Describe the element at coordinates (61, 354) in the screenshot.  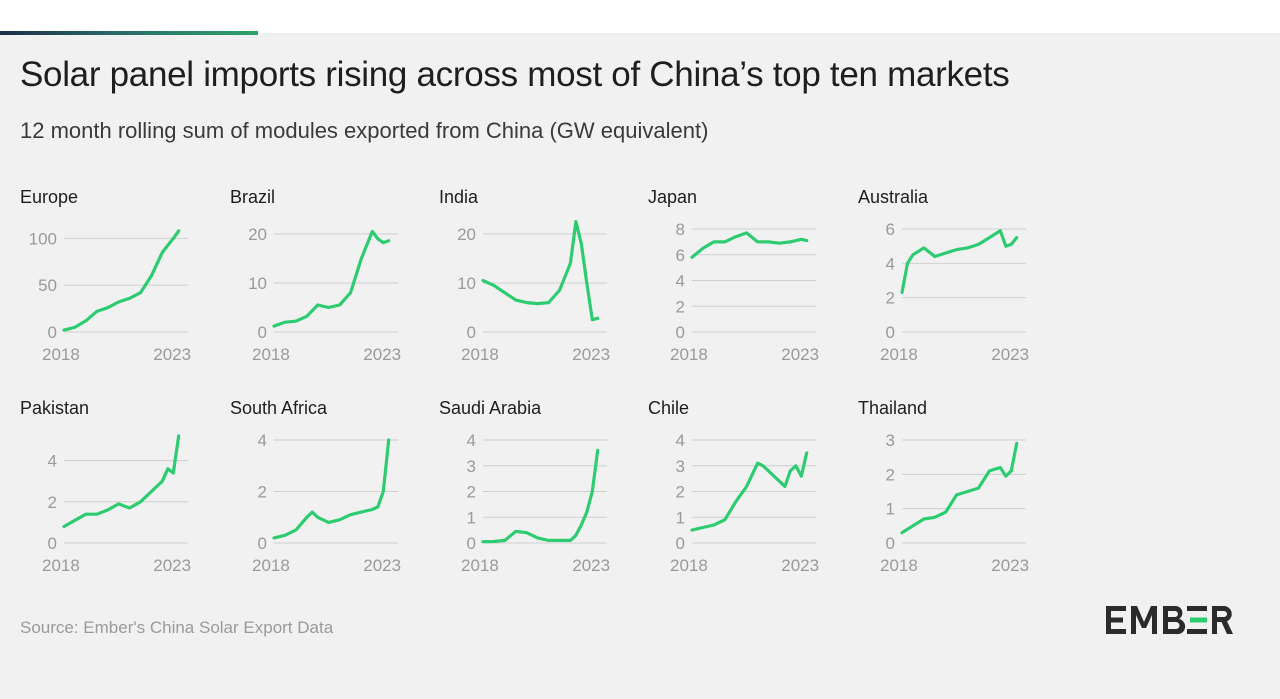
I see `x-tick-label-europe: 2018` at that location.